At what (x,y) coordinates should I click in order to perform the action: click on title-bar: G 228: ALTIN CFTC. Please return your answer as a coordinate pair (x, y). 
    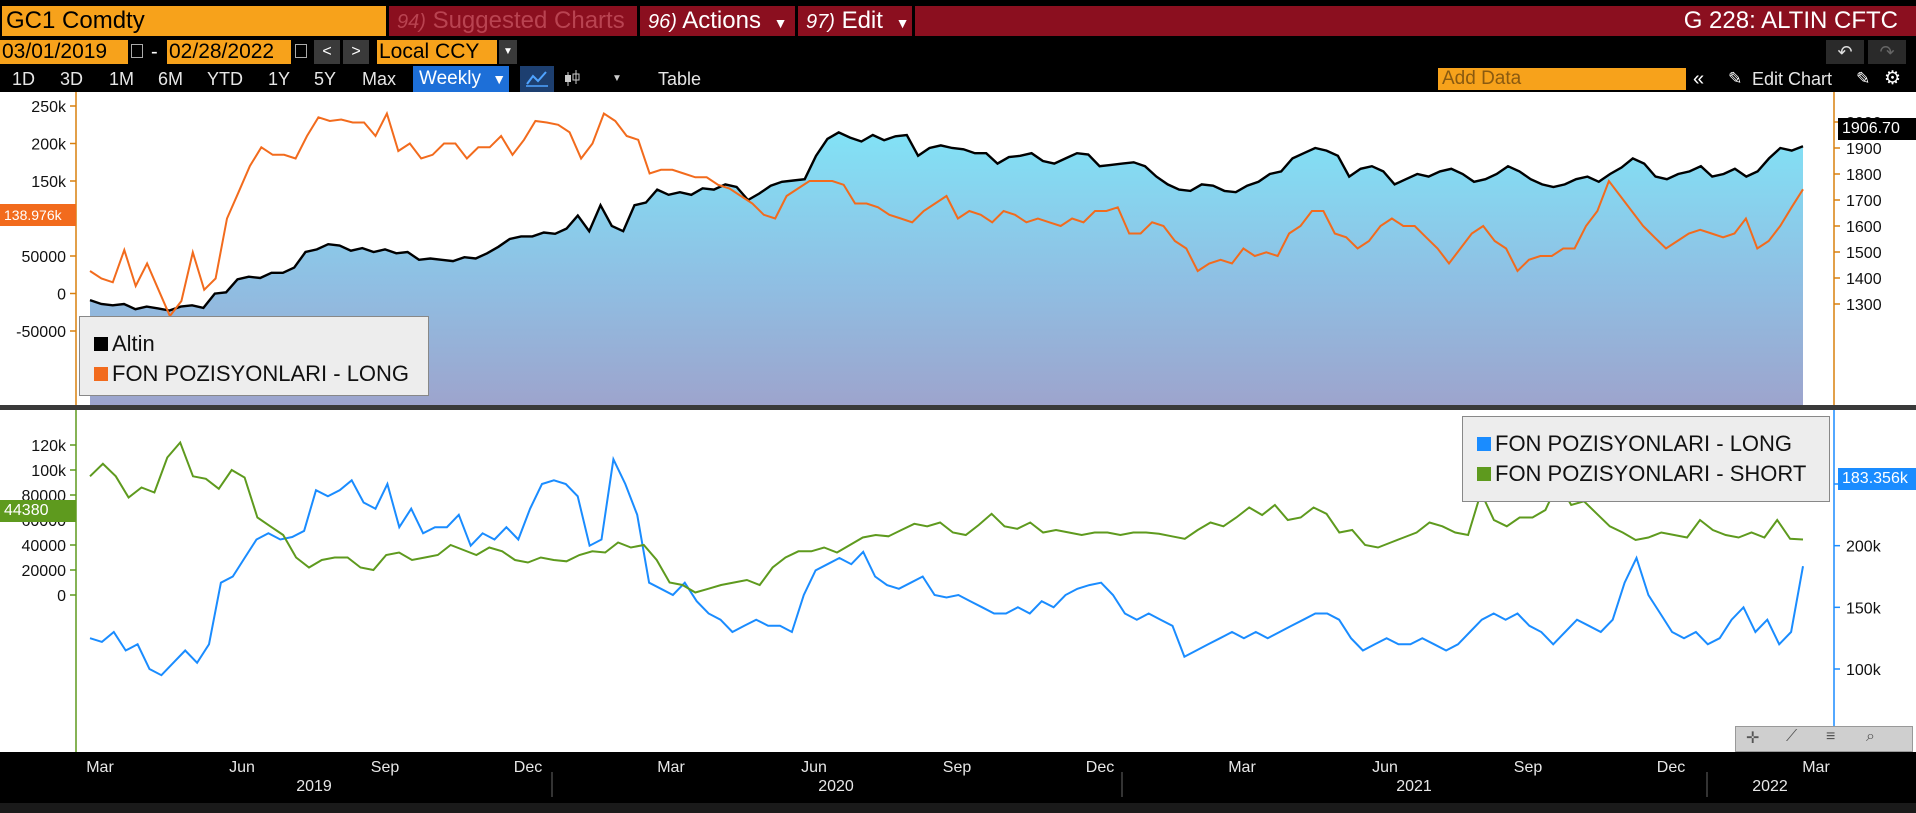
    Looking at the image, I should click on (1415, 21).